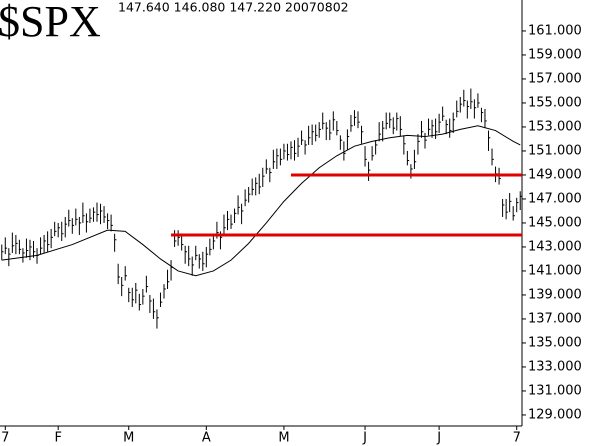 The width and height of the screenshot is (595, 446). I want to click on y-tick-label: 155.000, so click(555, 102).